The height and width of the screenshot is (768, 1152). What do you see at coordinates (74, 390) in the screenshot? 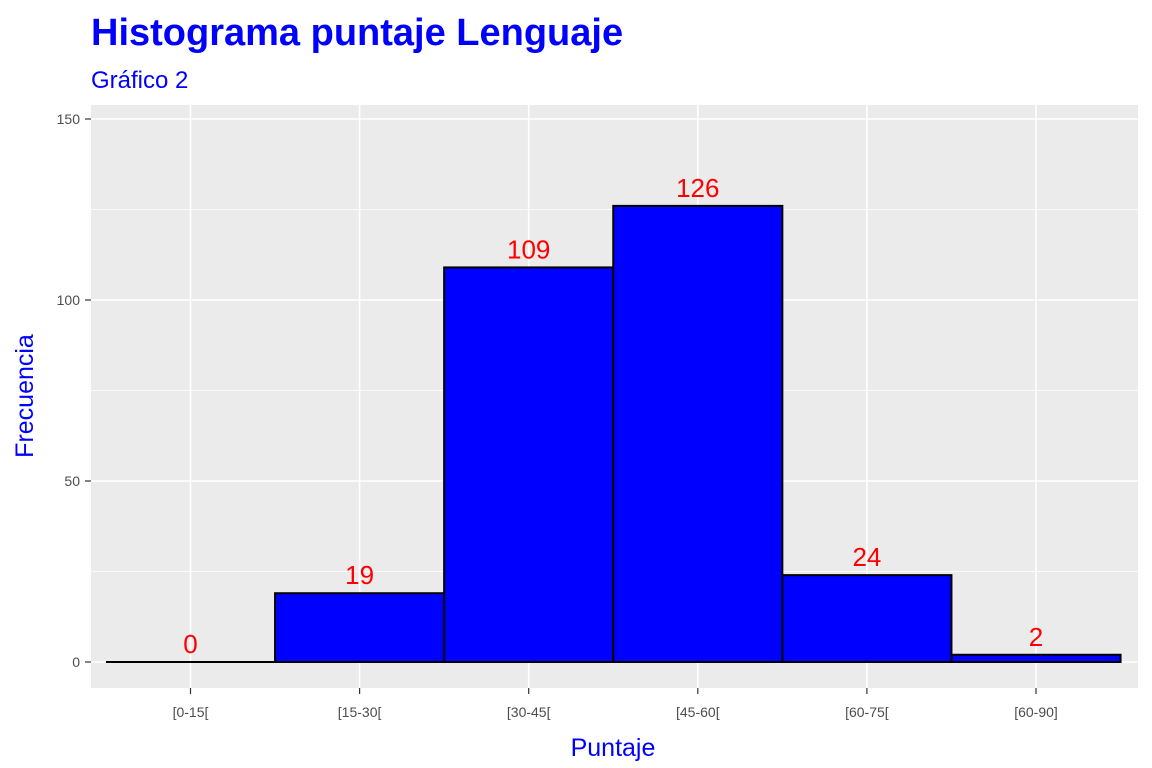
I see `y-axis: 0 50 100 150` at bounding box center [74, 390].